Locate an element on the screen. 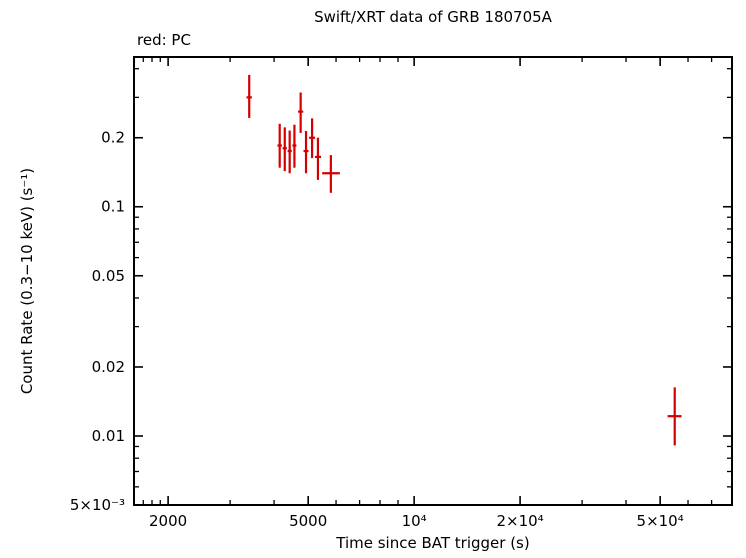 The image size is (746, 558). x-tick-label: 2×10⁴ is located at coordinates (519, 521).